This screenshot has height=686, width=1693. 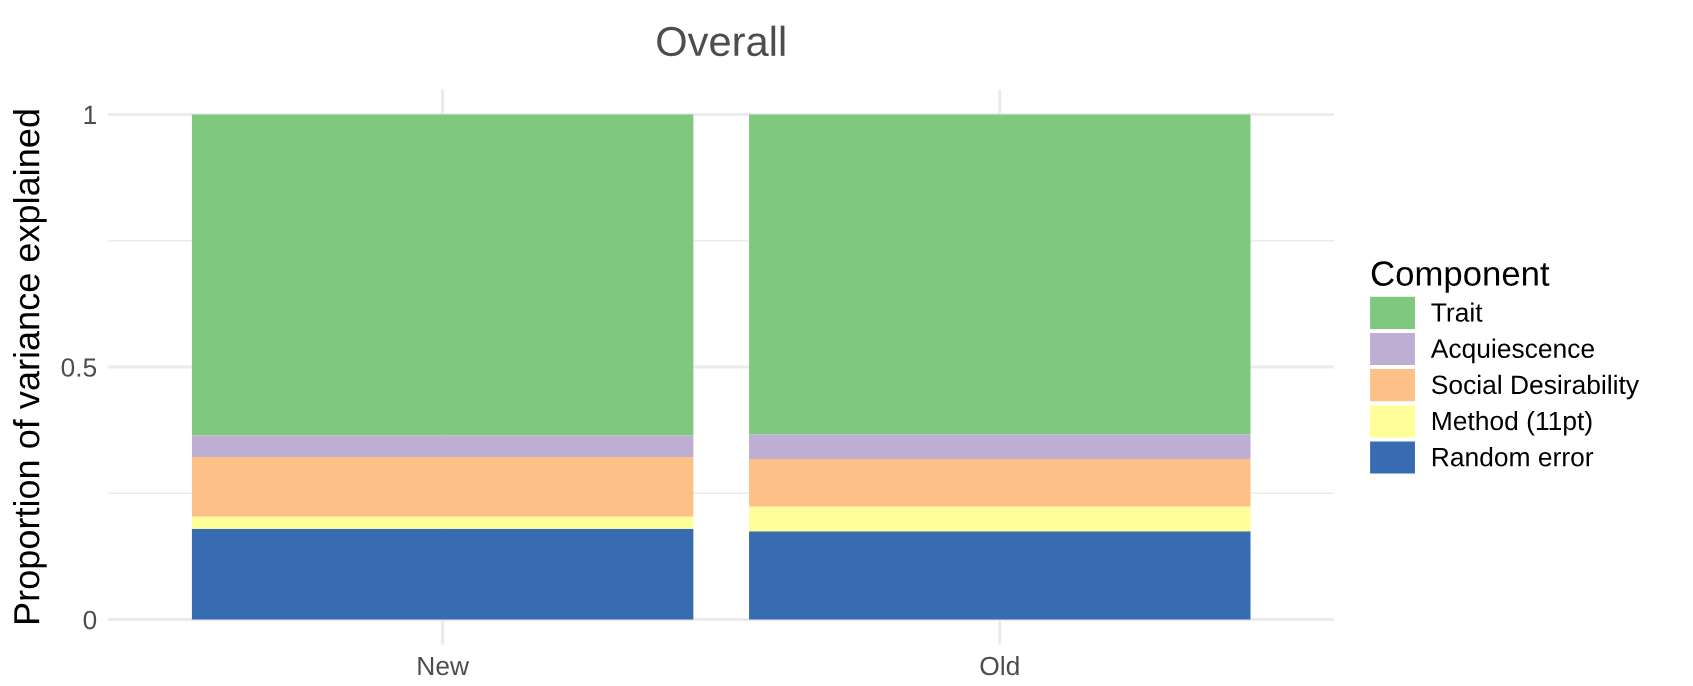 I want to click on y-tick-label: 1, so click(x=90, y=114).